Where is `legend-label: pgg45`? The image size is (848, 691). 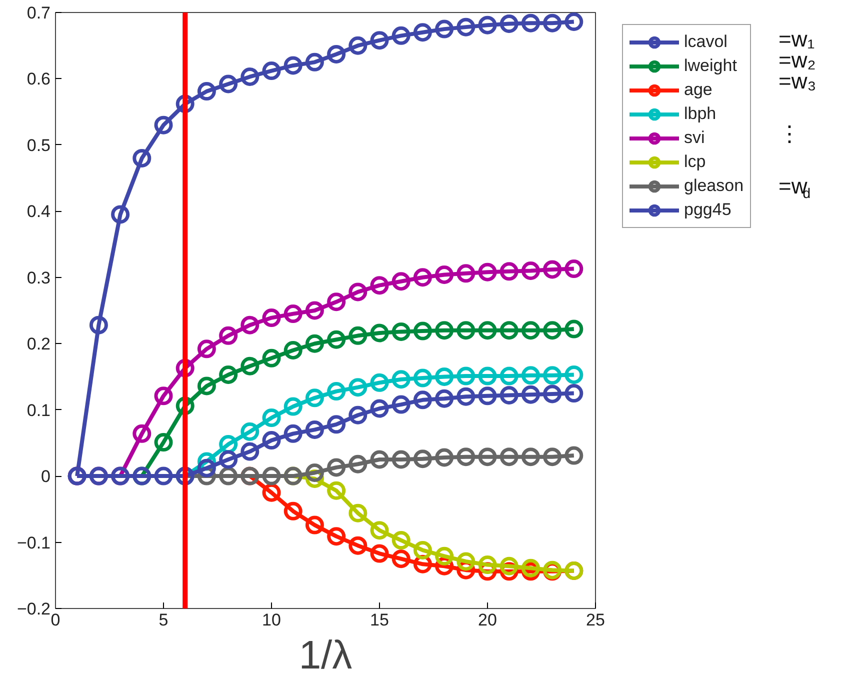
legend-label: pgg45 is located at coordinates (708, 210).